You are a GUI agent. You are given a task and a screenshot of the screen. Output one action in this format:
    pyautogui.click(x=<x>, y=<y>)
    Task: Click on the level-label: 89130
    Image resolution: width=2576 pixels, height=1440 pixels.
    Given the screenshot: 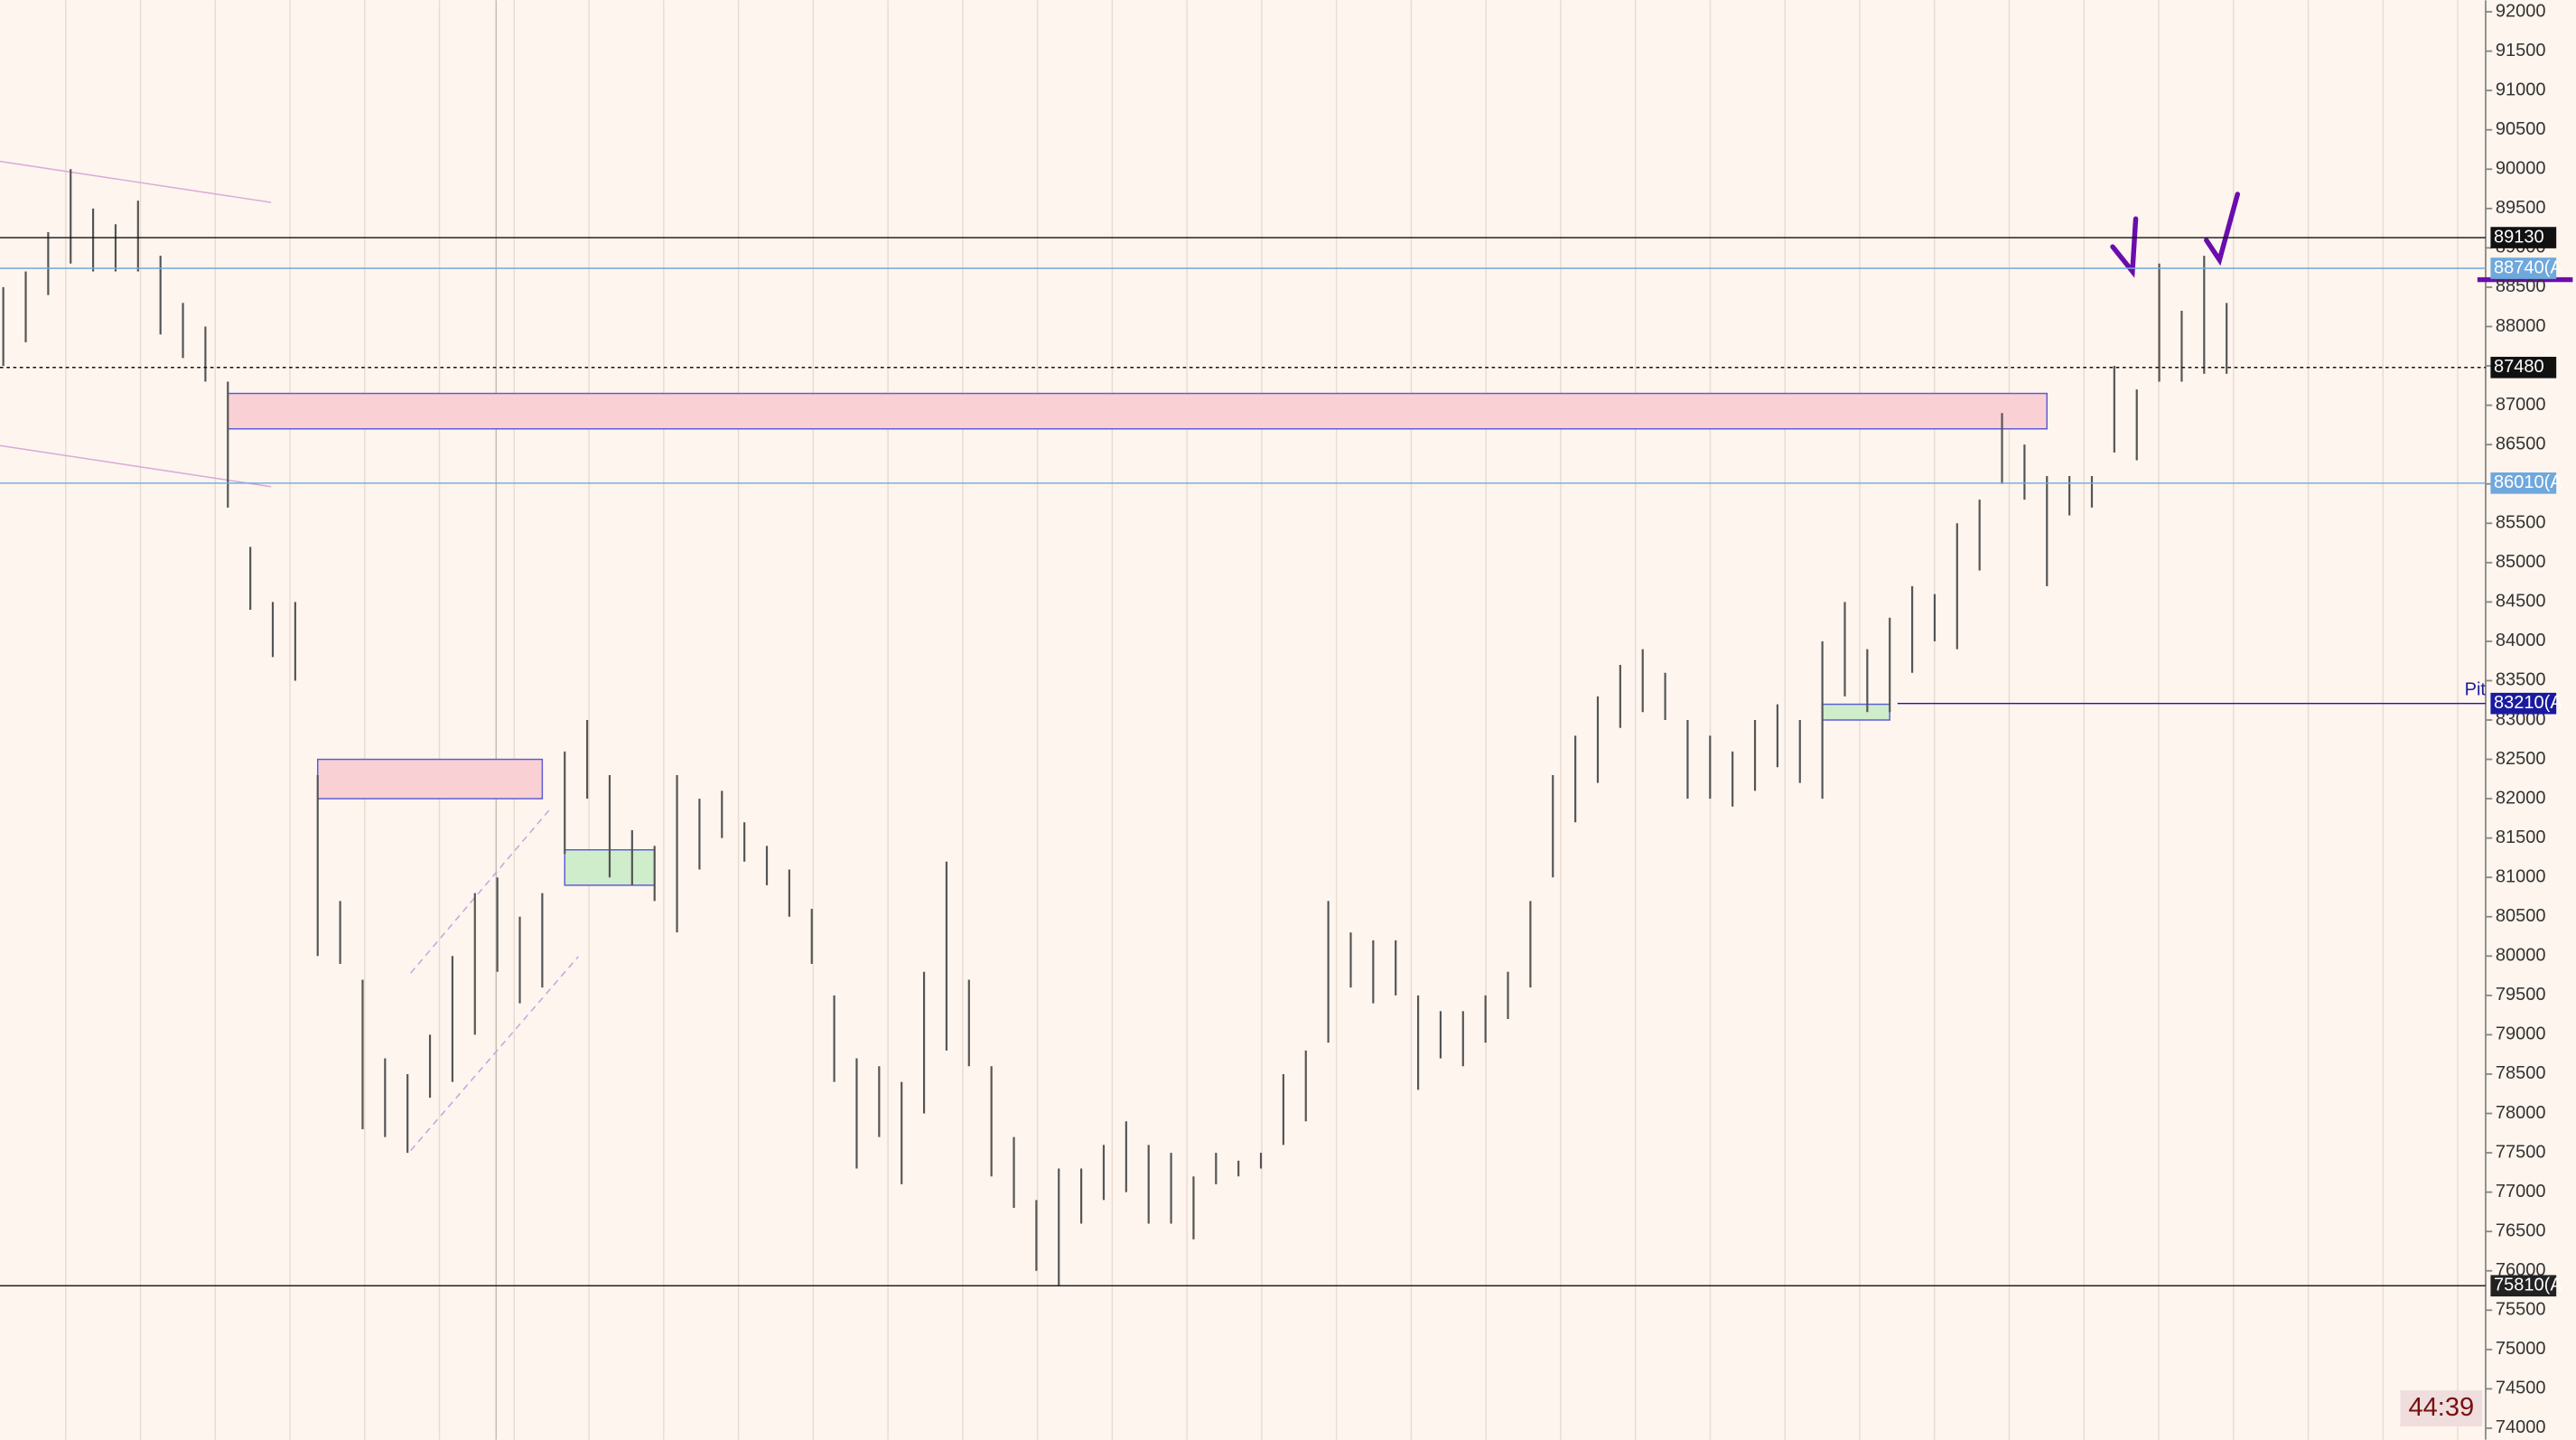 What is the action you would take?
    pyautogui.click(x=2519, y=237)
    